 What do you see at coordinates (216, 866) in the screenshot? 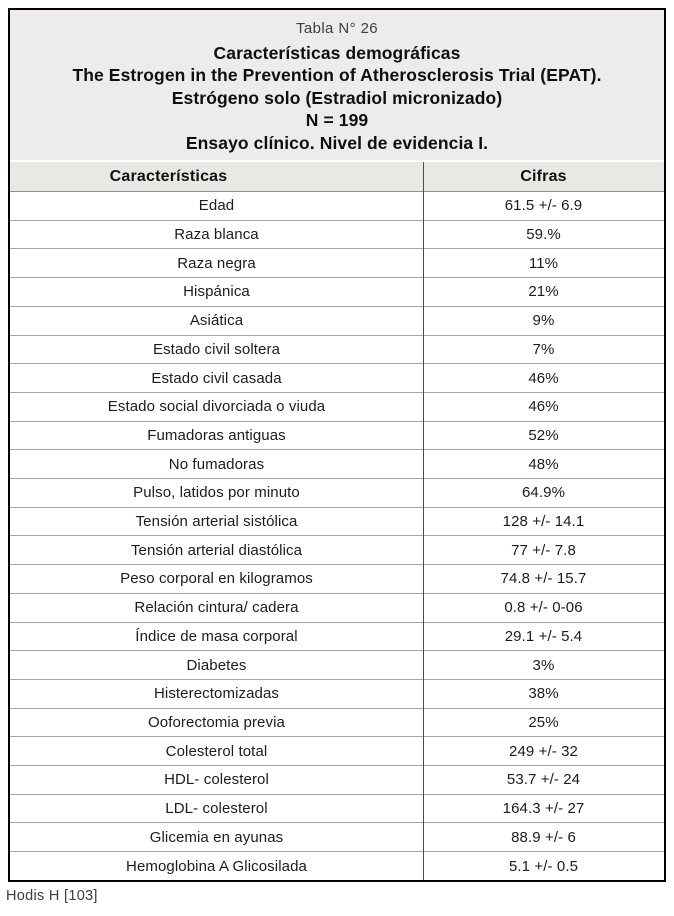
I see `row-label: Hemoglobina A Glicosilada` at bounding box center [216, 866].